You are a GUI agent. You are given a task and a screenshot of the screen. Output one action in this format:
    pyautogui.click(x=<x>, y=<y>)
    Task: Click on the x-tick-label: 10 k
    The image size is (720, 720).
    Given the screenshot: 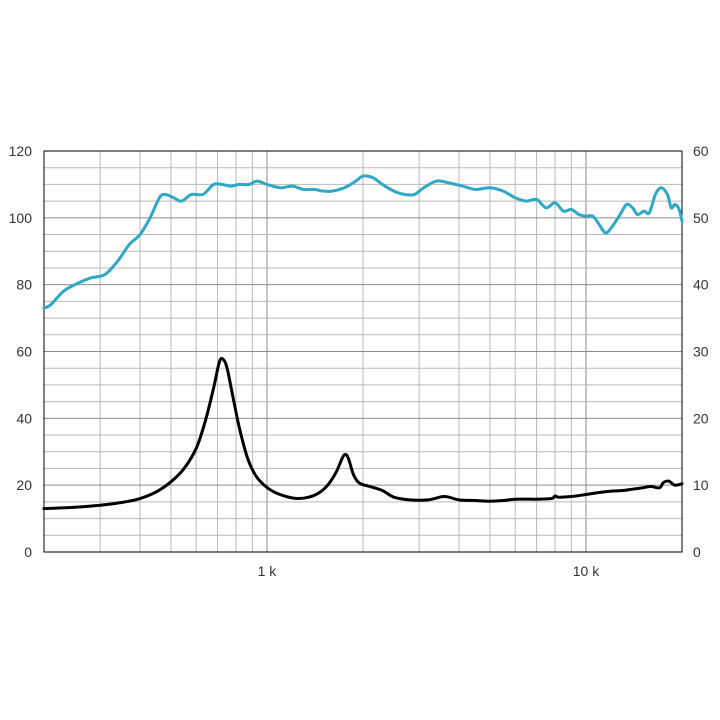 What is the action you would take?
    pyautogui.click(x=586, y=571)
    